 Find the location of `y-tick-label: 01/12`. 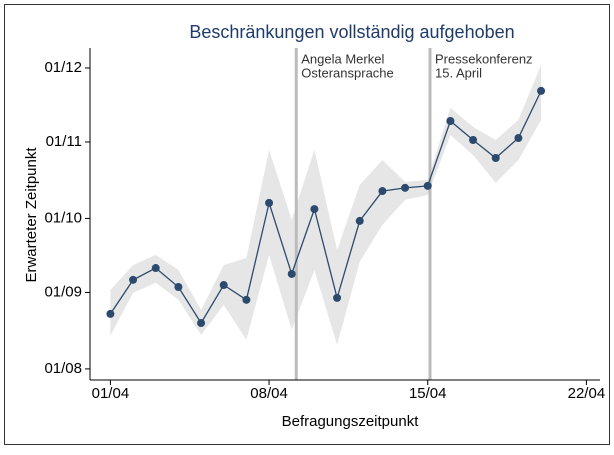

y-tick-label: 01/12 is located at coordinates (63, 67).